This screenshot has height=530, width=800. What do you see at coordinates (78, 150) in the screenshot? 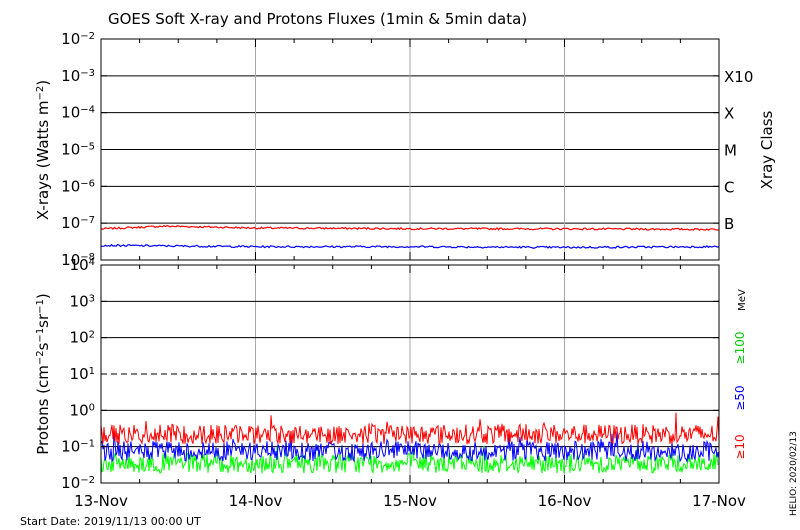
I see `xray-y-tick-label: 10⁻⁵` at bounding box center [78, 150].